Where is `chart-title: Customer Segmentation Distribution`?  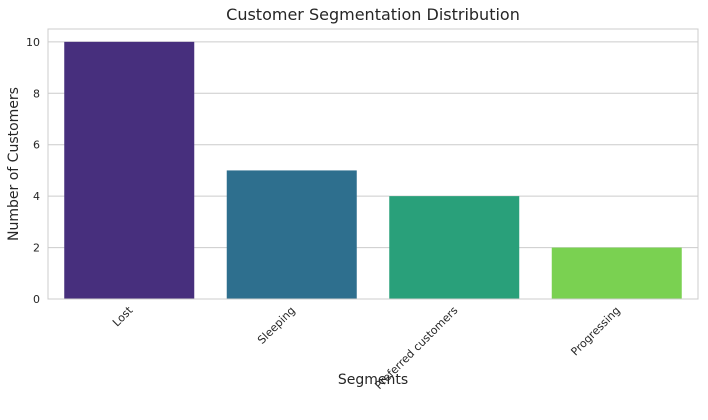
chart-title: Customer Segmentation Distribution is located at coordinates (373, 14).